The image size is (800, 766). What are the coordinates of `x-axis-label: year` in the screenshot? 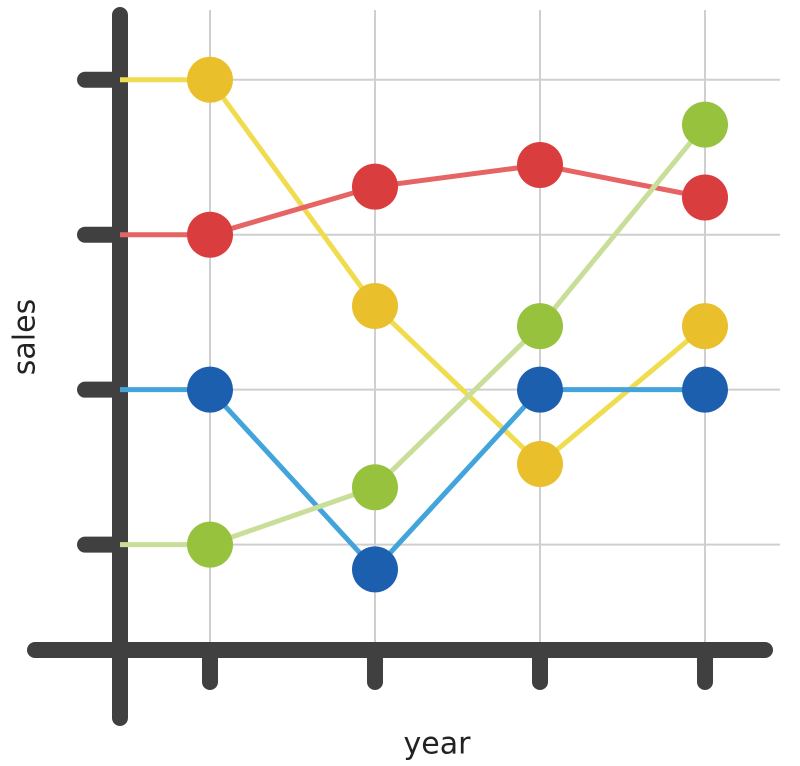 It's located at (438, 744).